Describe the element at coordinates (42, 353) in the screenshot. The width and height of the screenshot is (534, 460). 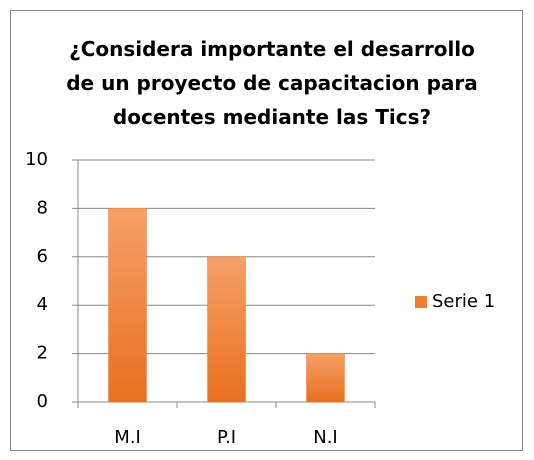
I see `y-tick-label: 2` at that location.